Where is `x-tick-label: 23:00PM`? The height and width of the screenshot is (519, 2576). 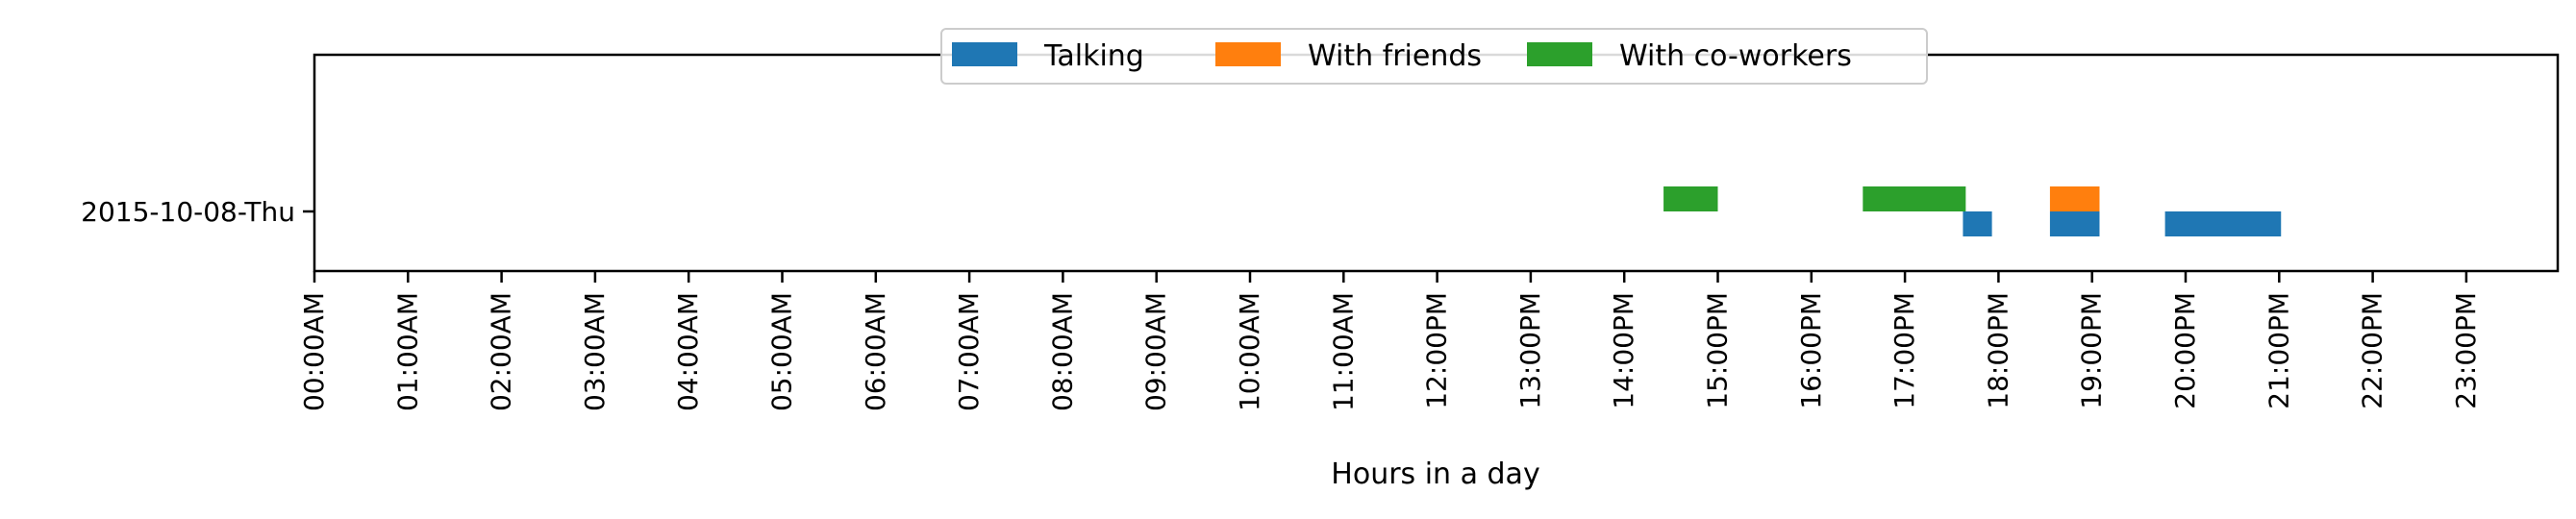 x-tick-label: 23:00PM is located at coordinates (2466, 350).